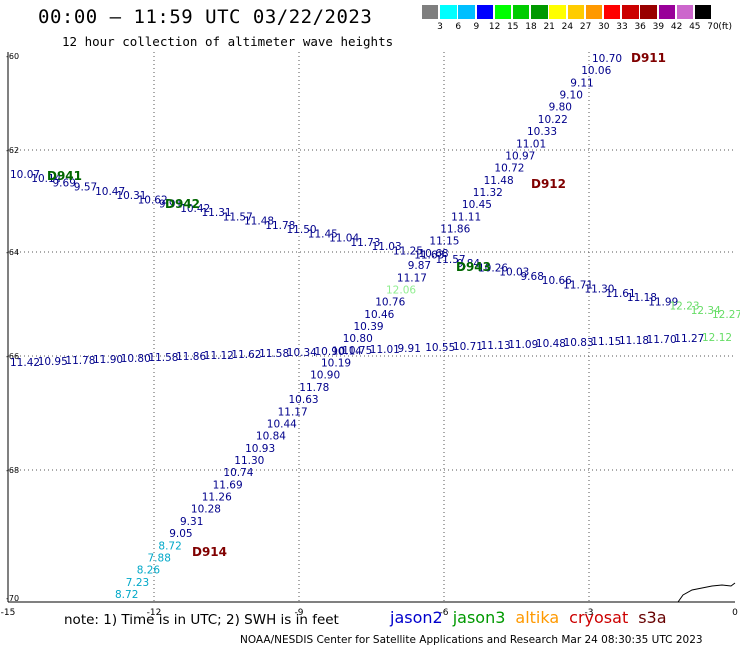 Image resolution: width=740 pixels, height=650 pixels. I want to click on y-tick-label: -66, so click(12, 356).